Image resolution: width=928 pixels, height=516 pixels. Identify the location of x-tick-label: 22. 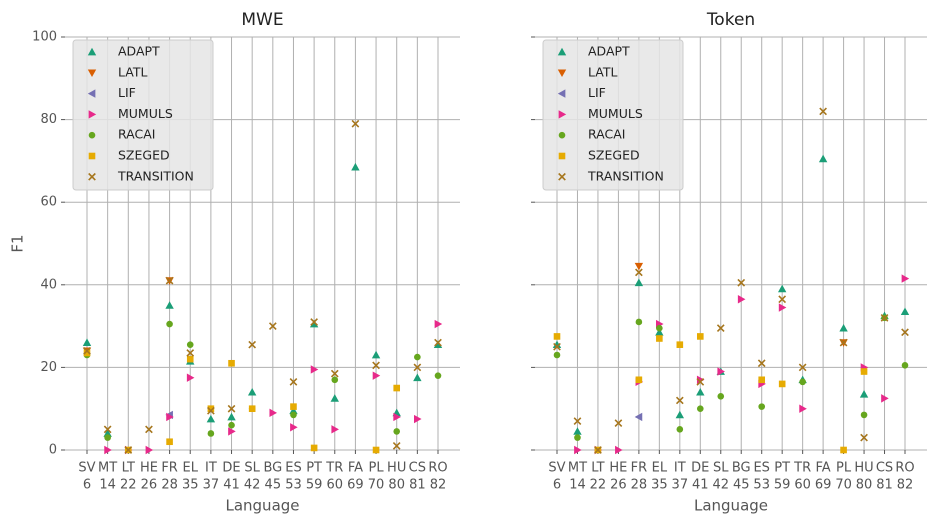
(128, 485).